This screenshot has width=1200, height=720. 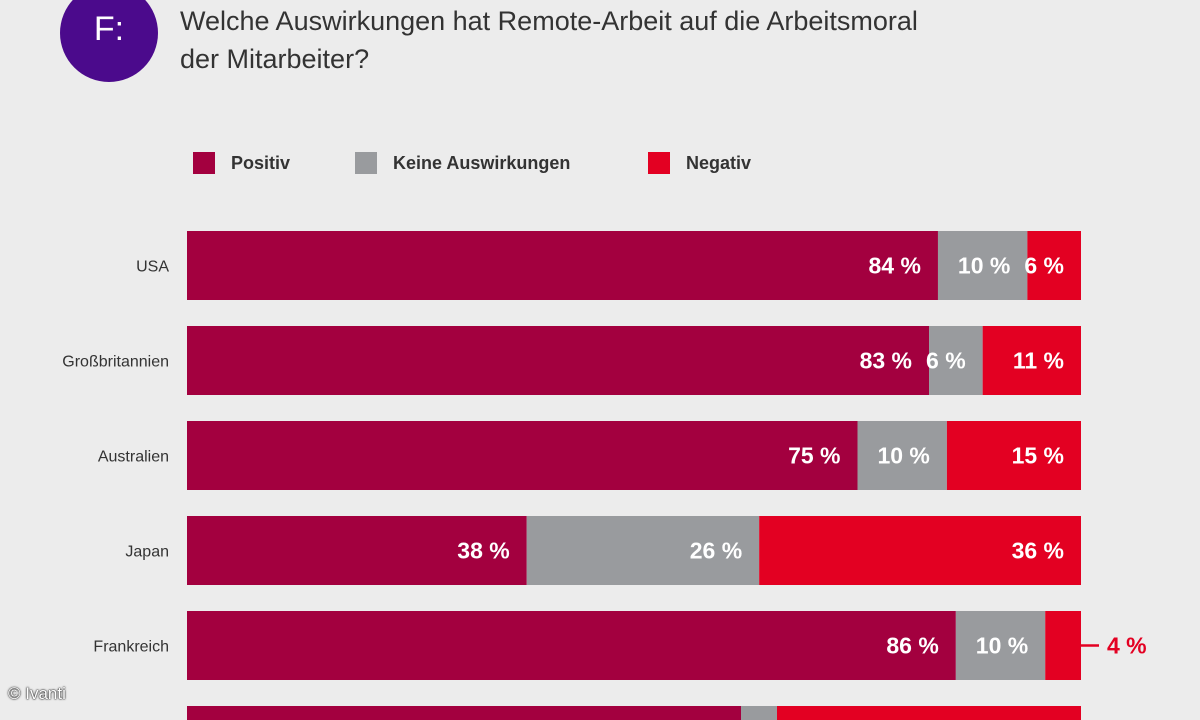 I want to click on bar-positiv-australien, so click(x=522, y=455).